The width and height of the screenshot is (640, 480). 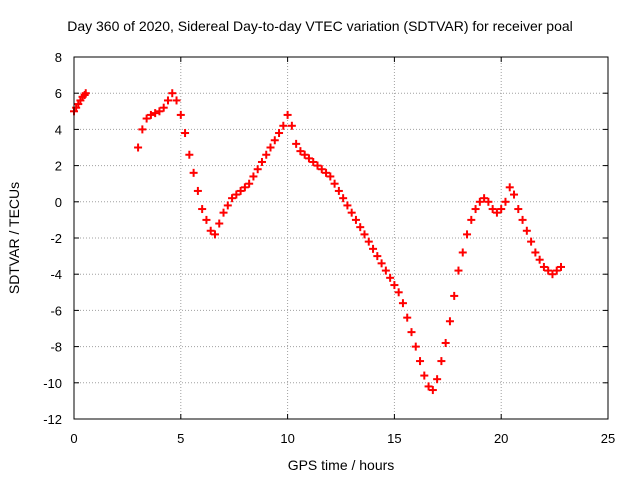 I want to click on y-tick-label: 8, so click(x=58, y=57).